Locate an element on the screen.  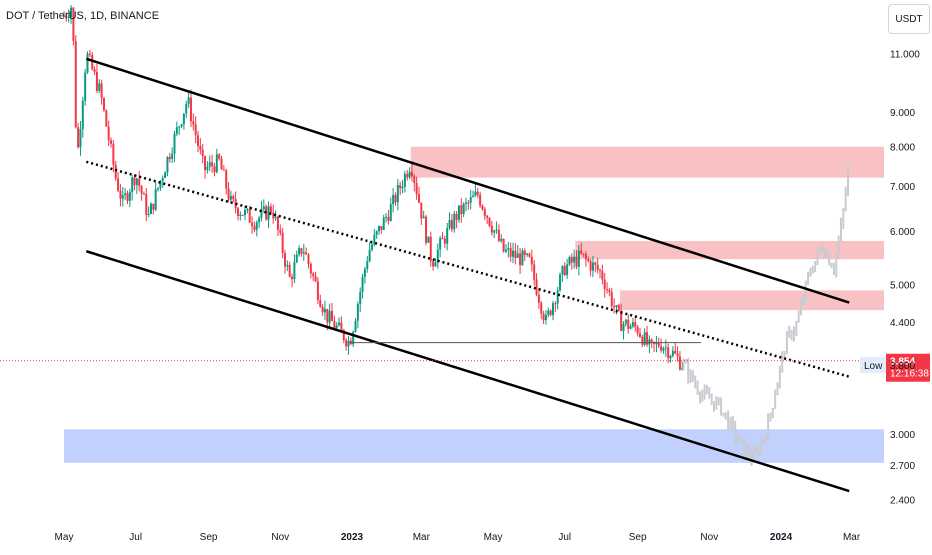
x-tick-label: Jul is located at coordinates (135, 537).